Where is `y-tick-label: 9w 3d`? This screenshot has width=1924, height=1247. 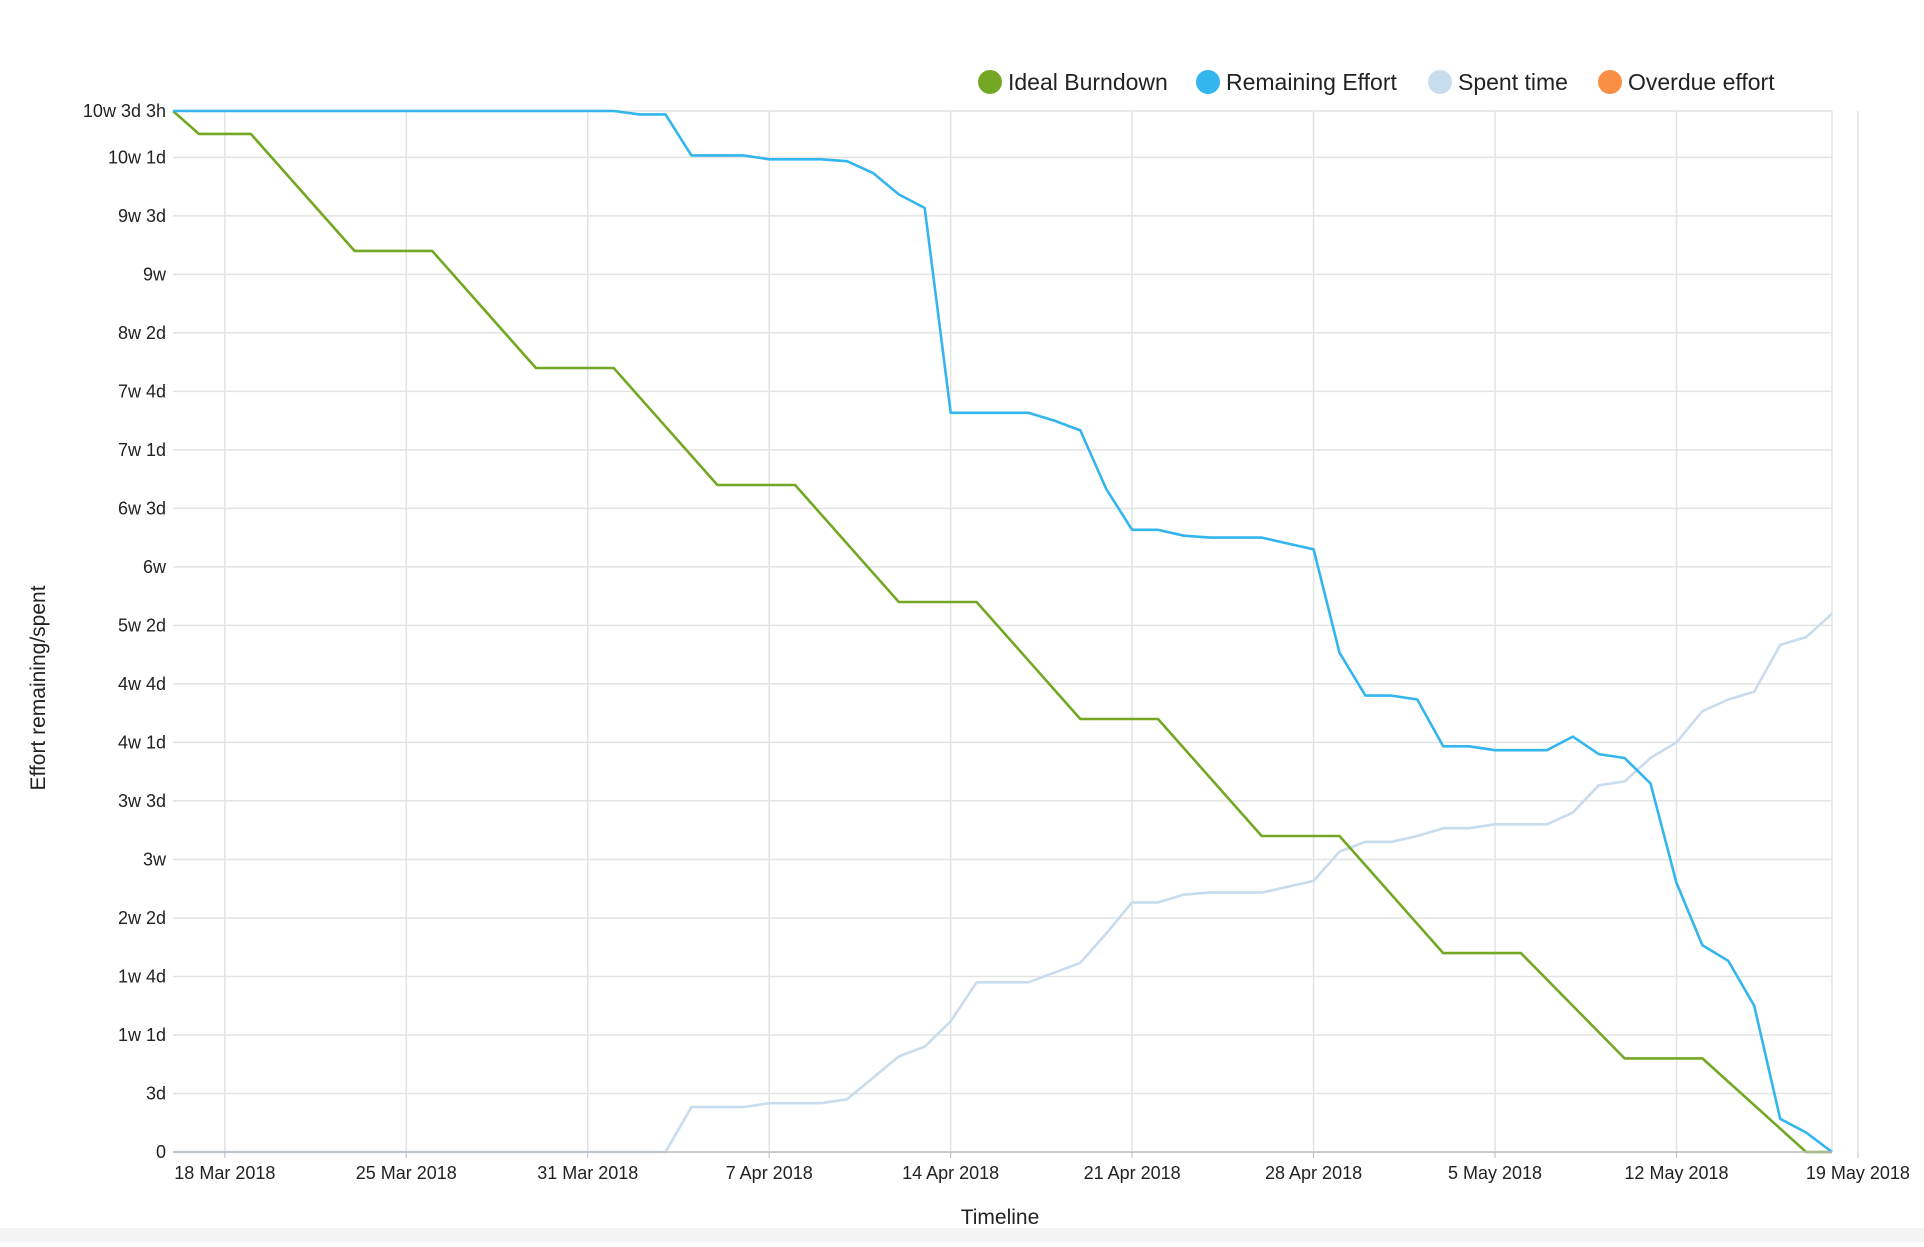
y-tick-label: 9w 3d is located at coordinates (142, 216).